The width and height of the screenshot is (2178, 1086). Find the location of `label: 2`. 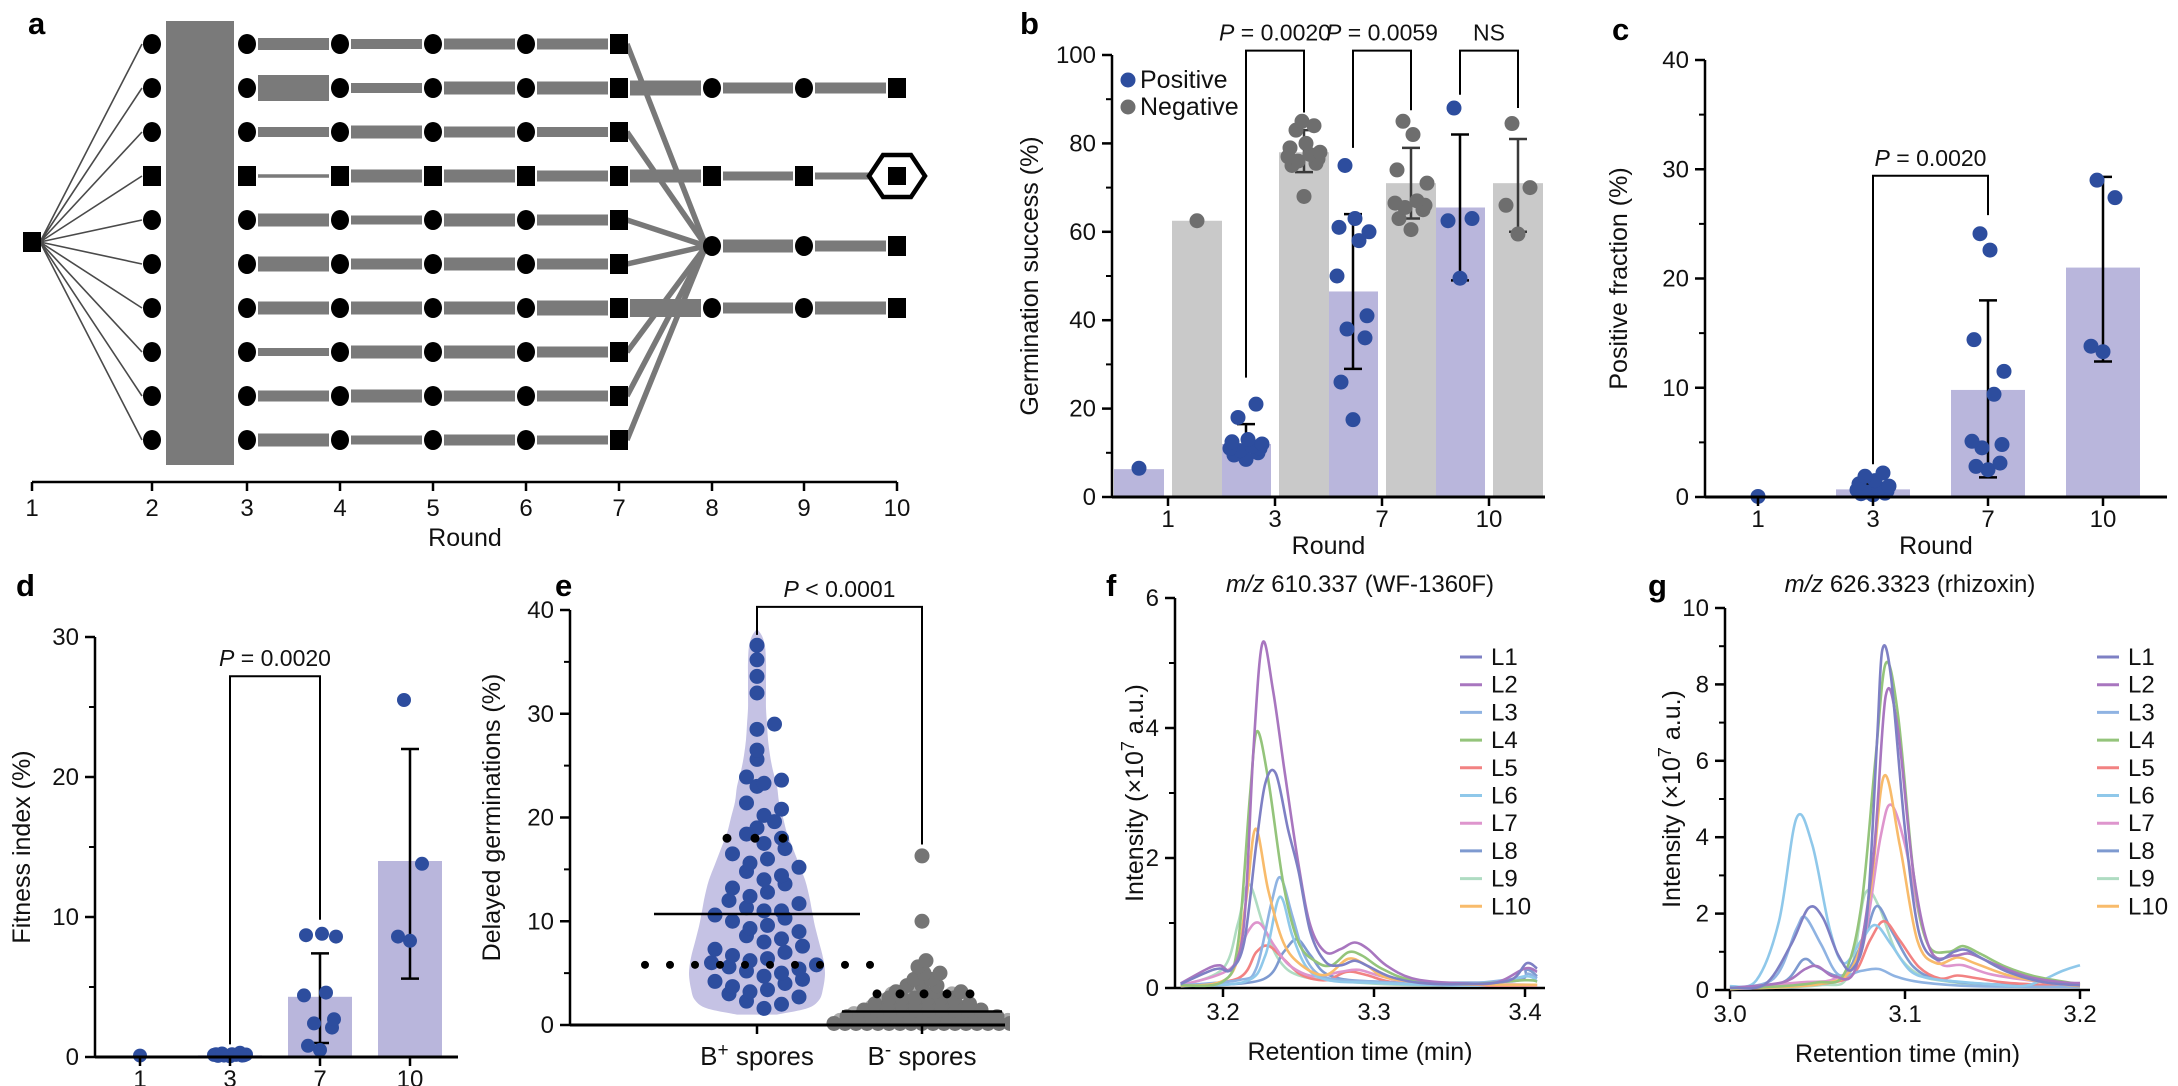

label: 2 is located at coordinates (151, 508).